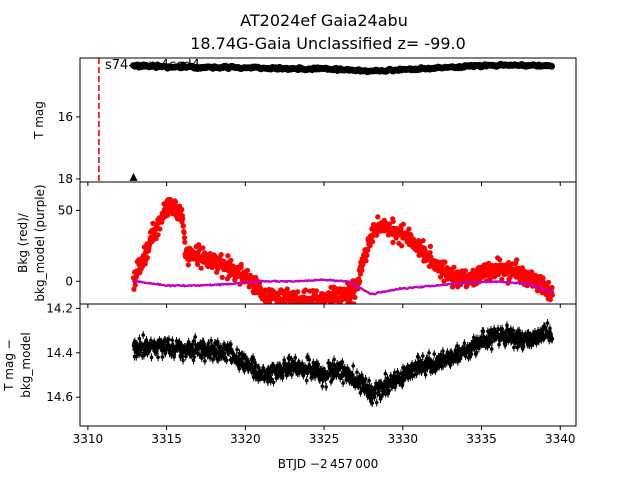 The height and width of the screenshot is (480, 640). I want to click on bkg-axis-label-line1: Bkg (red)/, so click(23, 242).